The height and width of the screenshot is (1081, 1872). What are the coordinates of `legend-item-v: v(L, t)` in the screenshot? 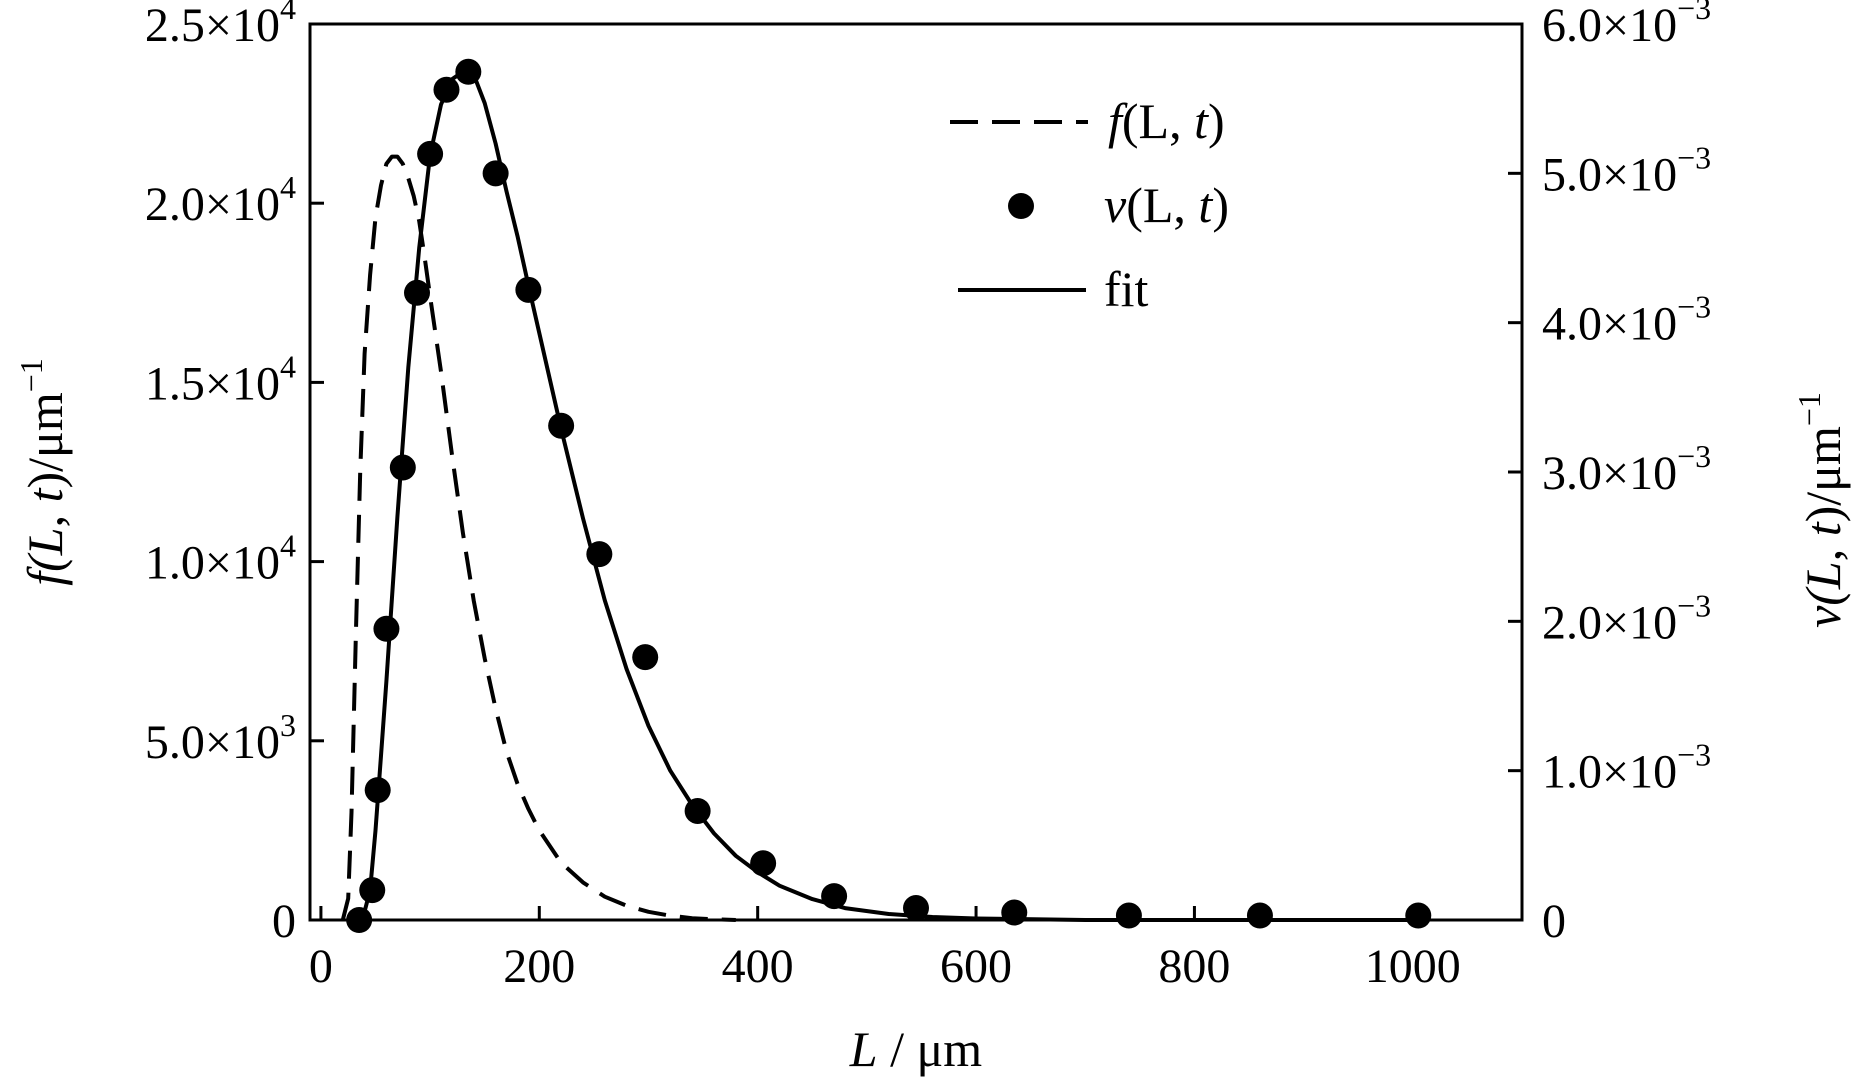 It's located at (1118, 205).